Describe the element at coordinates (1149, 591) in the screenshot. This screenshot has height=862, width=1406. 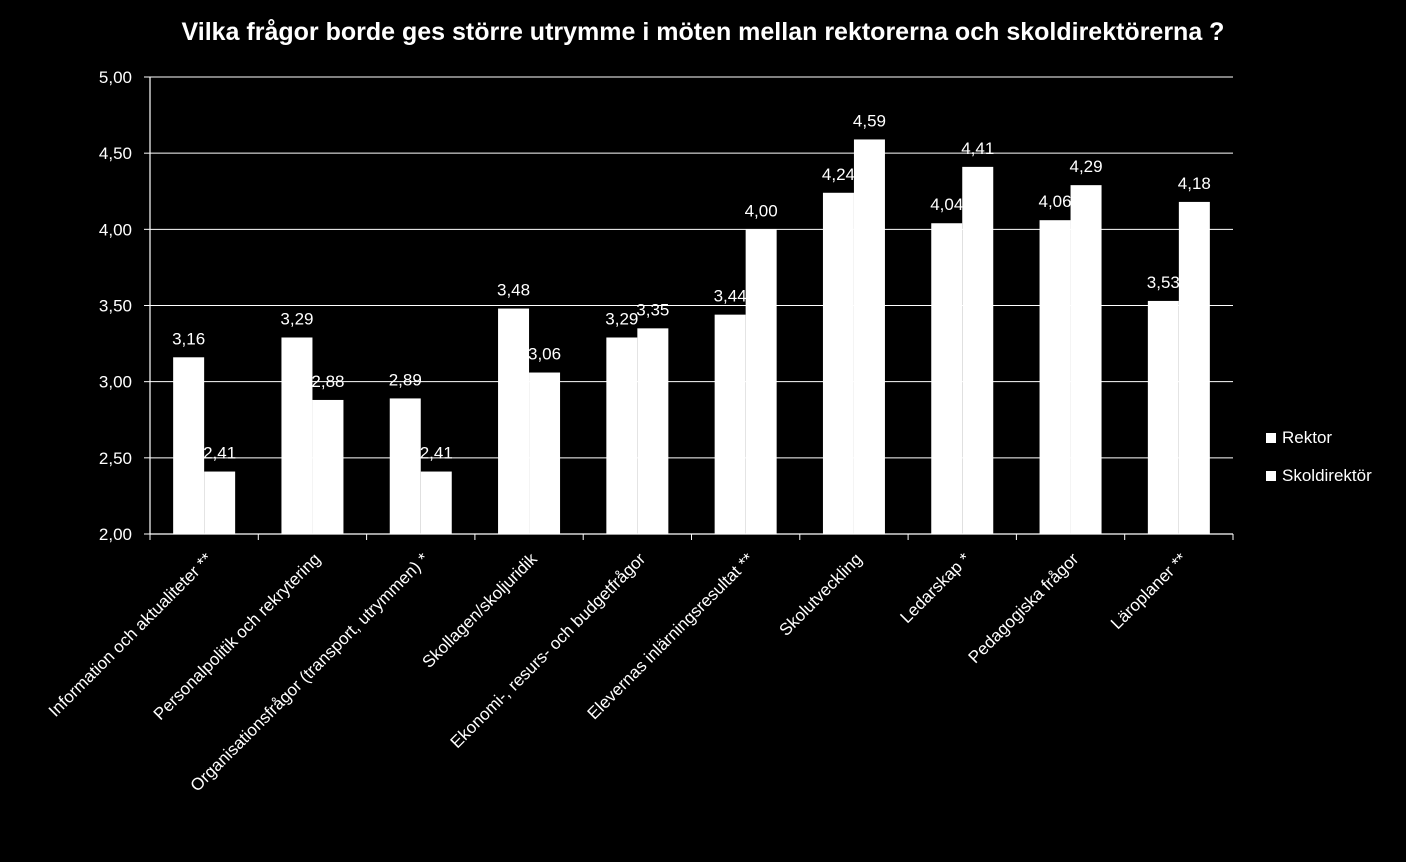
I see `x-tick-label: Läroplaner **` at that location.